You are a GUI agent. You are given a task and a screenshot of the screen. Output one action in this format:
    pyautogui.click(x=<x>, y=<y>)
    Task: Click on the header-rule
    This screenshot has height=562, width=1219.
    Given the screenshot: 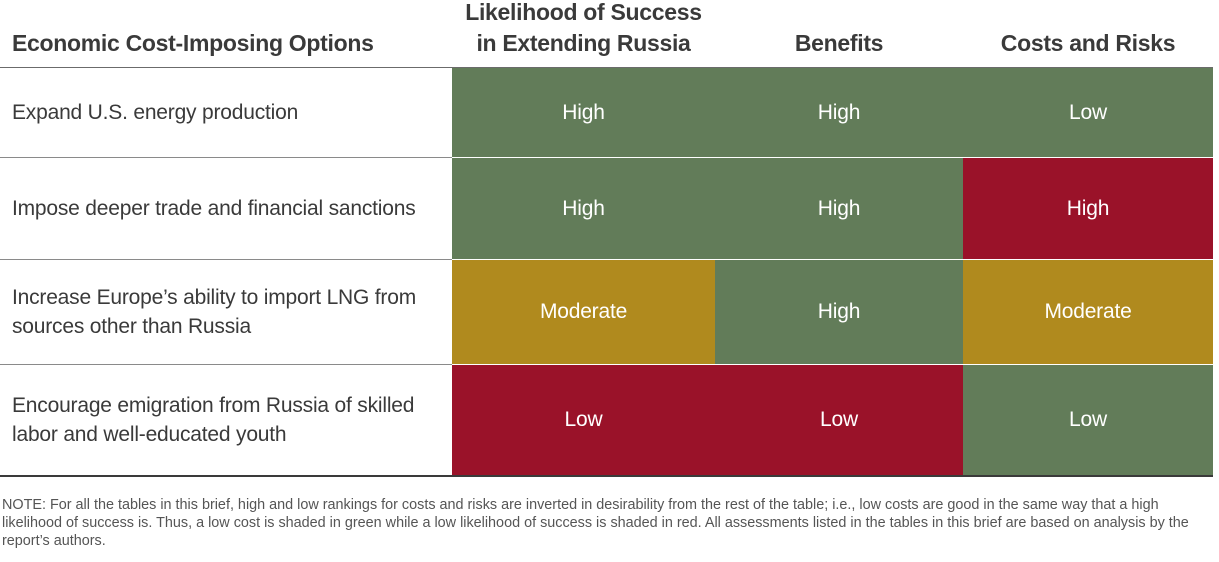 What is the action you would take?
    pyautogui.click(x=606, y=67)
    